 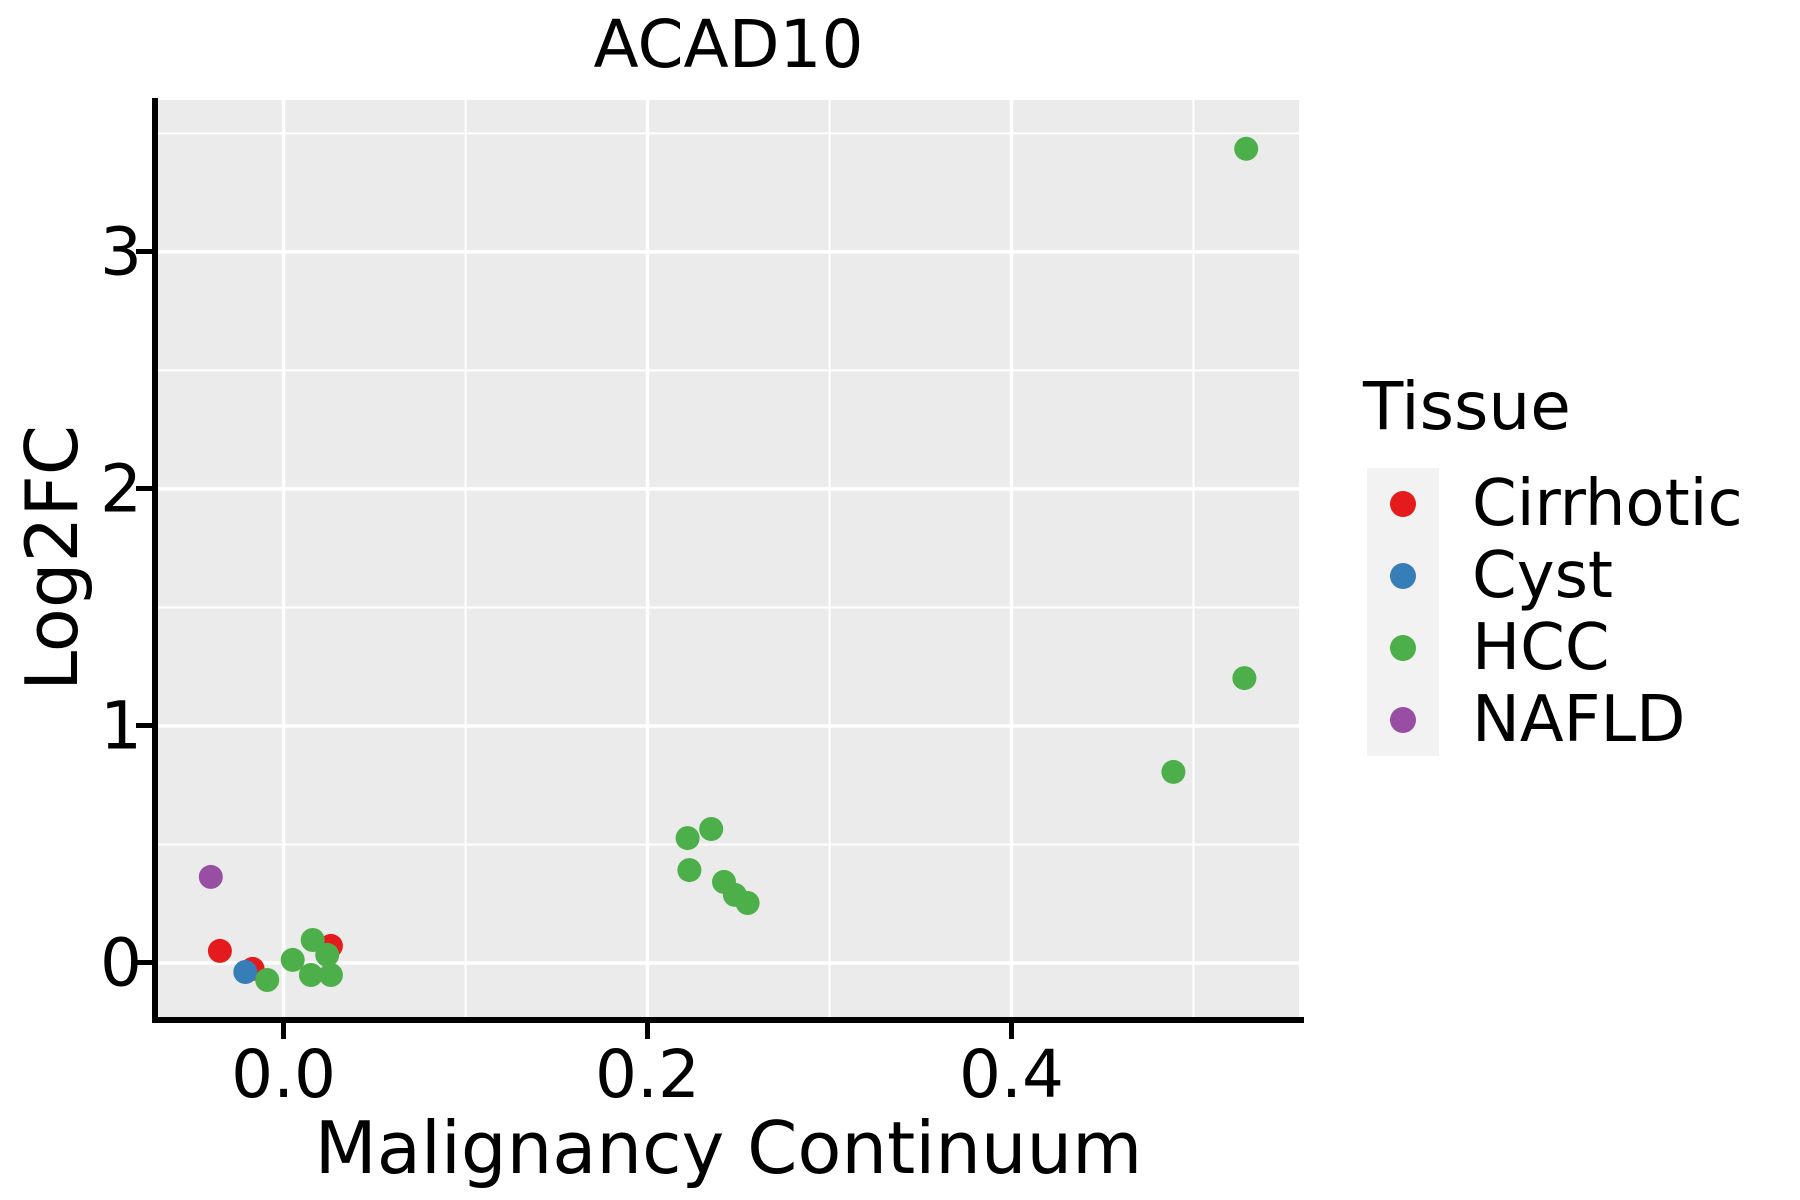 I want to click on legend-row-hcc: HCC, so click(x=1555, y=648).